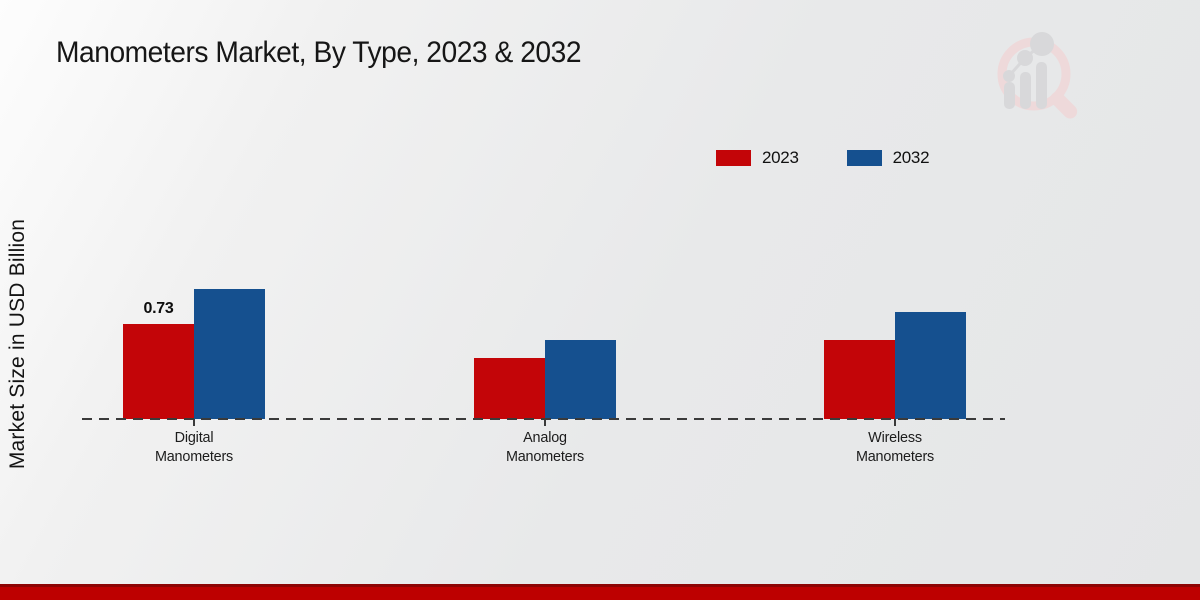  What do you see at coordinates (733, 158) in the screenshot?
I see `legend-swatch-2023` at bounding box center [733, 158].